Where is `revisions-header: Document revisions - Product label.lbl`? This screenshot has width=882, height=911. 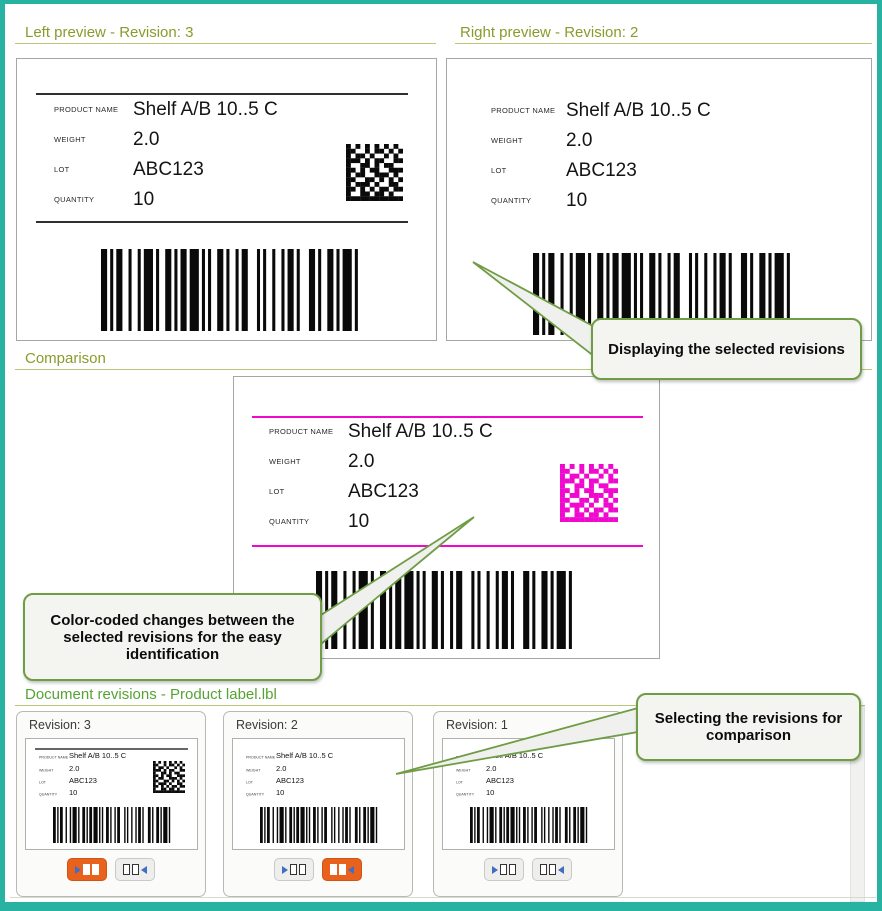
revisions-header: Document revisions - Product label.lbl is located at coordinates (151, 694).